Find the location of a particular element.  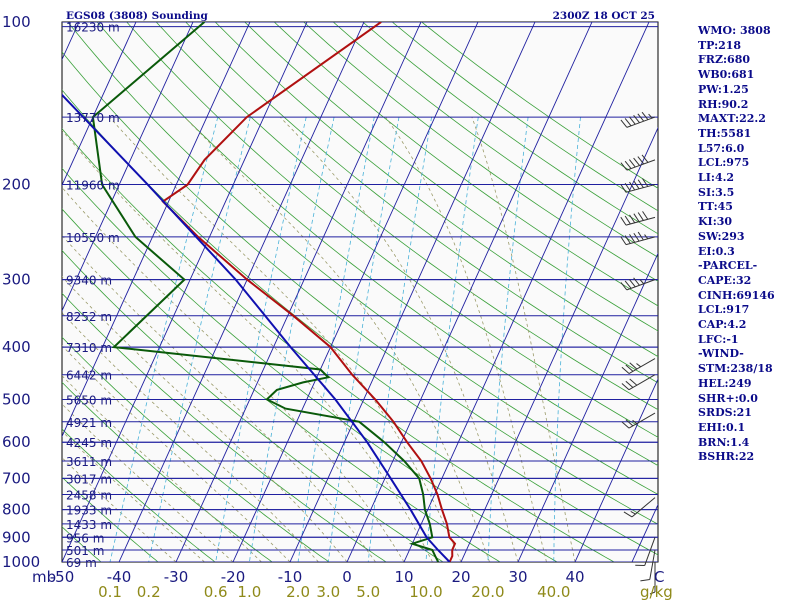

index-item: SI:3.5 is located at coordinates (716, 192).